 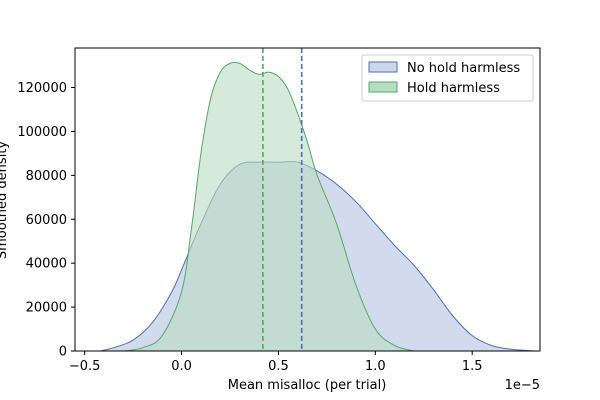 I want to click on x-axis-label: Mean misalloc (per trial), so click(x=307, y=385).